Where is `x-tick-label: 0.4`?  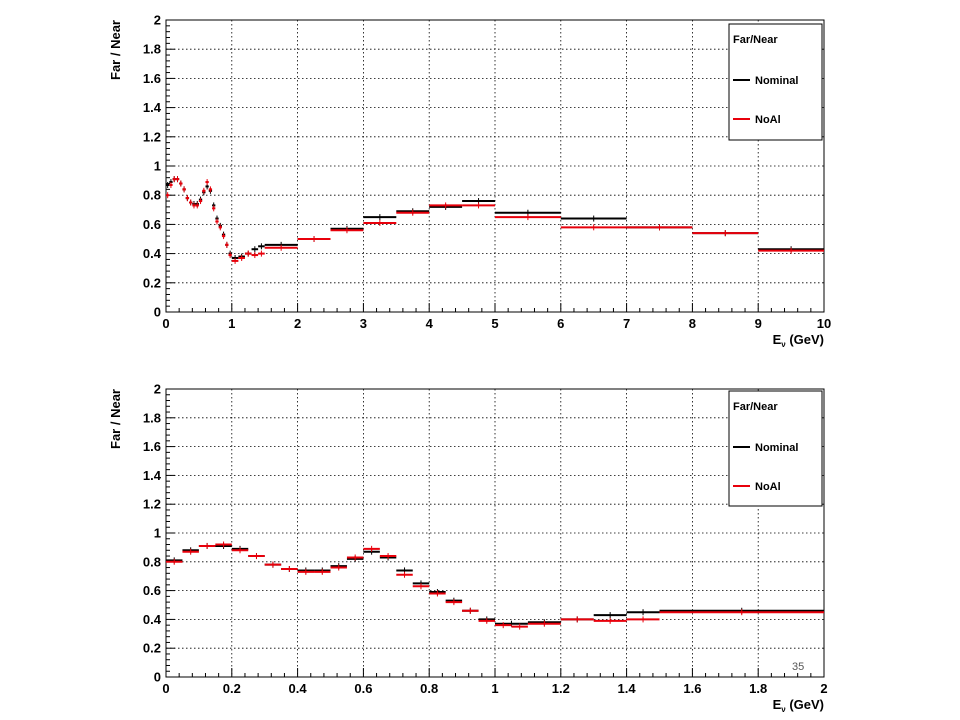 x-tick-label: 0.4 is located at coordinates (298, 688).